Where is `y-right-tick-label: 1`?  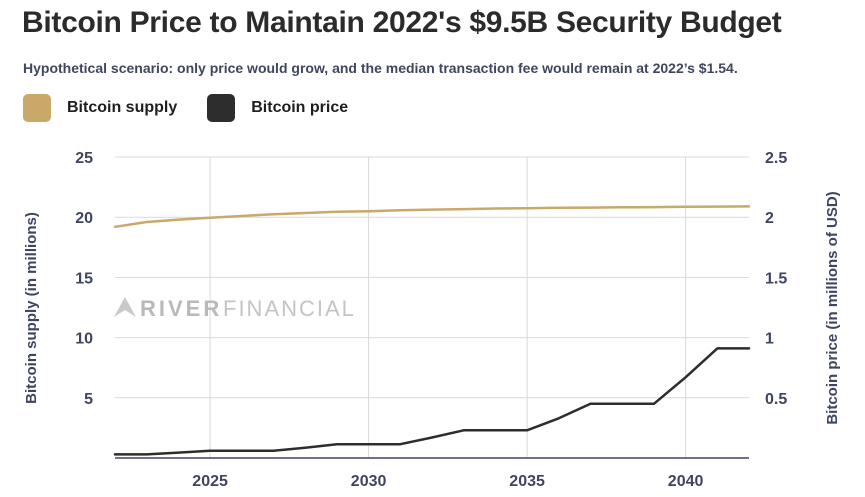 y-right-tick-label: 1 is located at coordinates (769, 339).